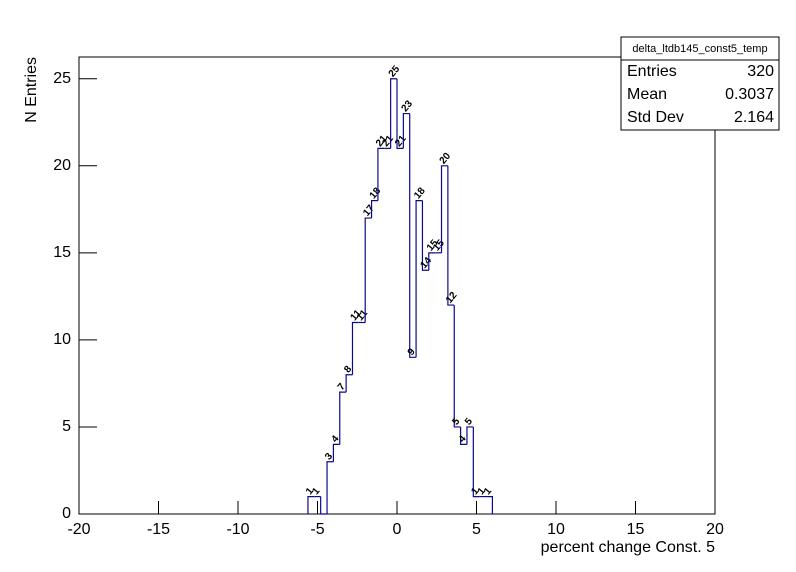 This screenshot has height=572, width=796. I want to click on y-tick-label: 5, so click(66, 426).